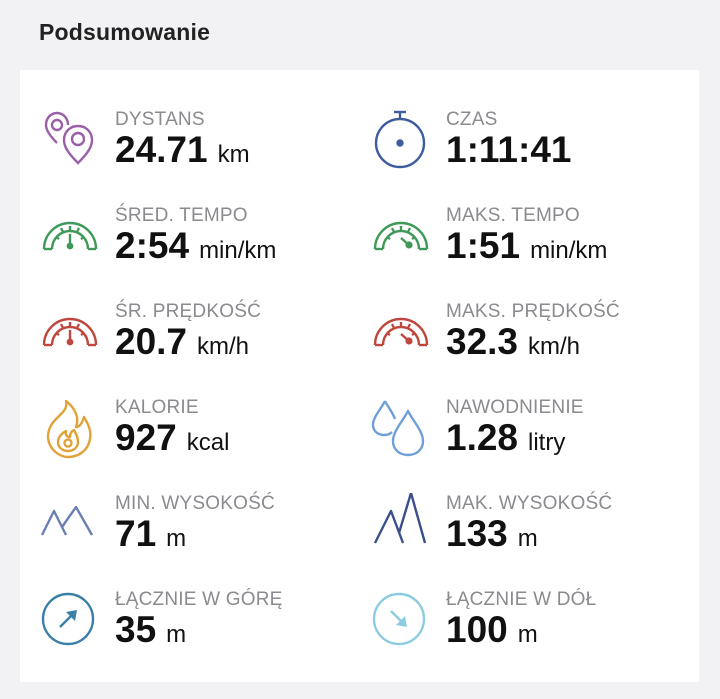 Image resolution: width=720 pixels, height=699 pixels. What do you see at coordinates (151, 341) in the screenshot?
I see `stat-value: 20.7` at bounding box center [151, 341].